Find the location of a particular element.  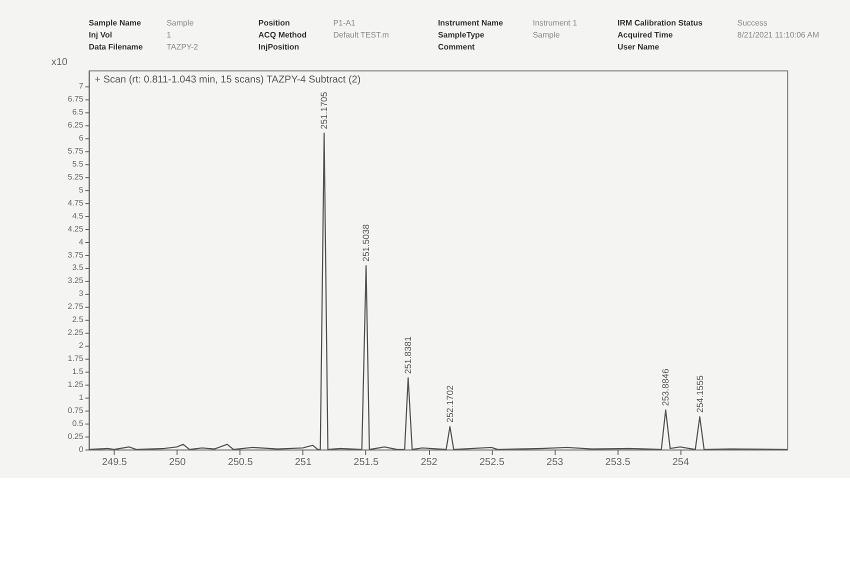

text: Instrument 1 is located at coordinates (555, 23).